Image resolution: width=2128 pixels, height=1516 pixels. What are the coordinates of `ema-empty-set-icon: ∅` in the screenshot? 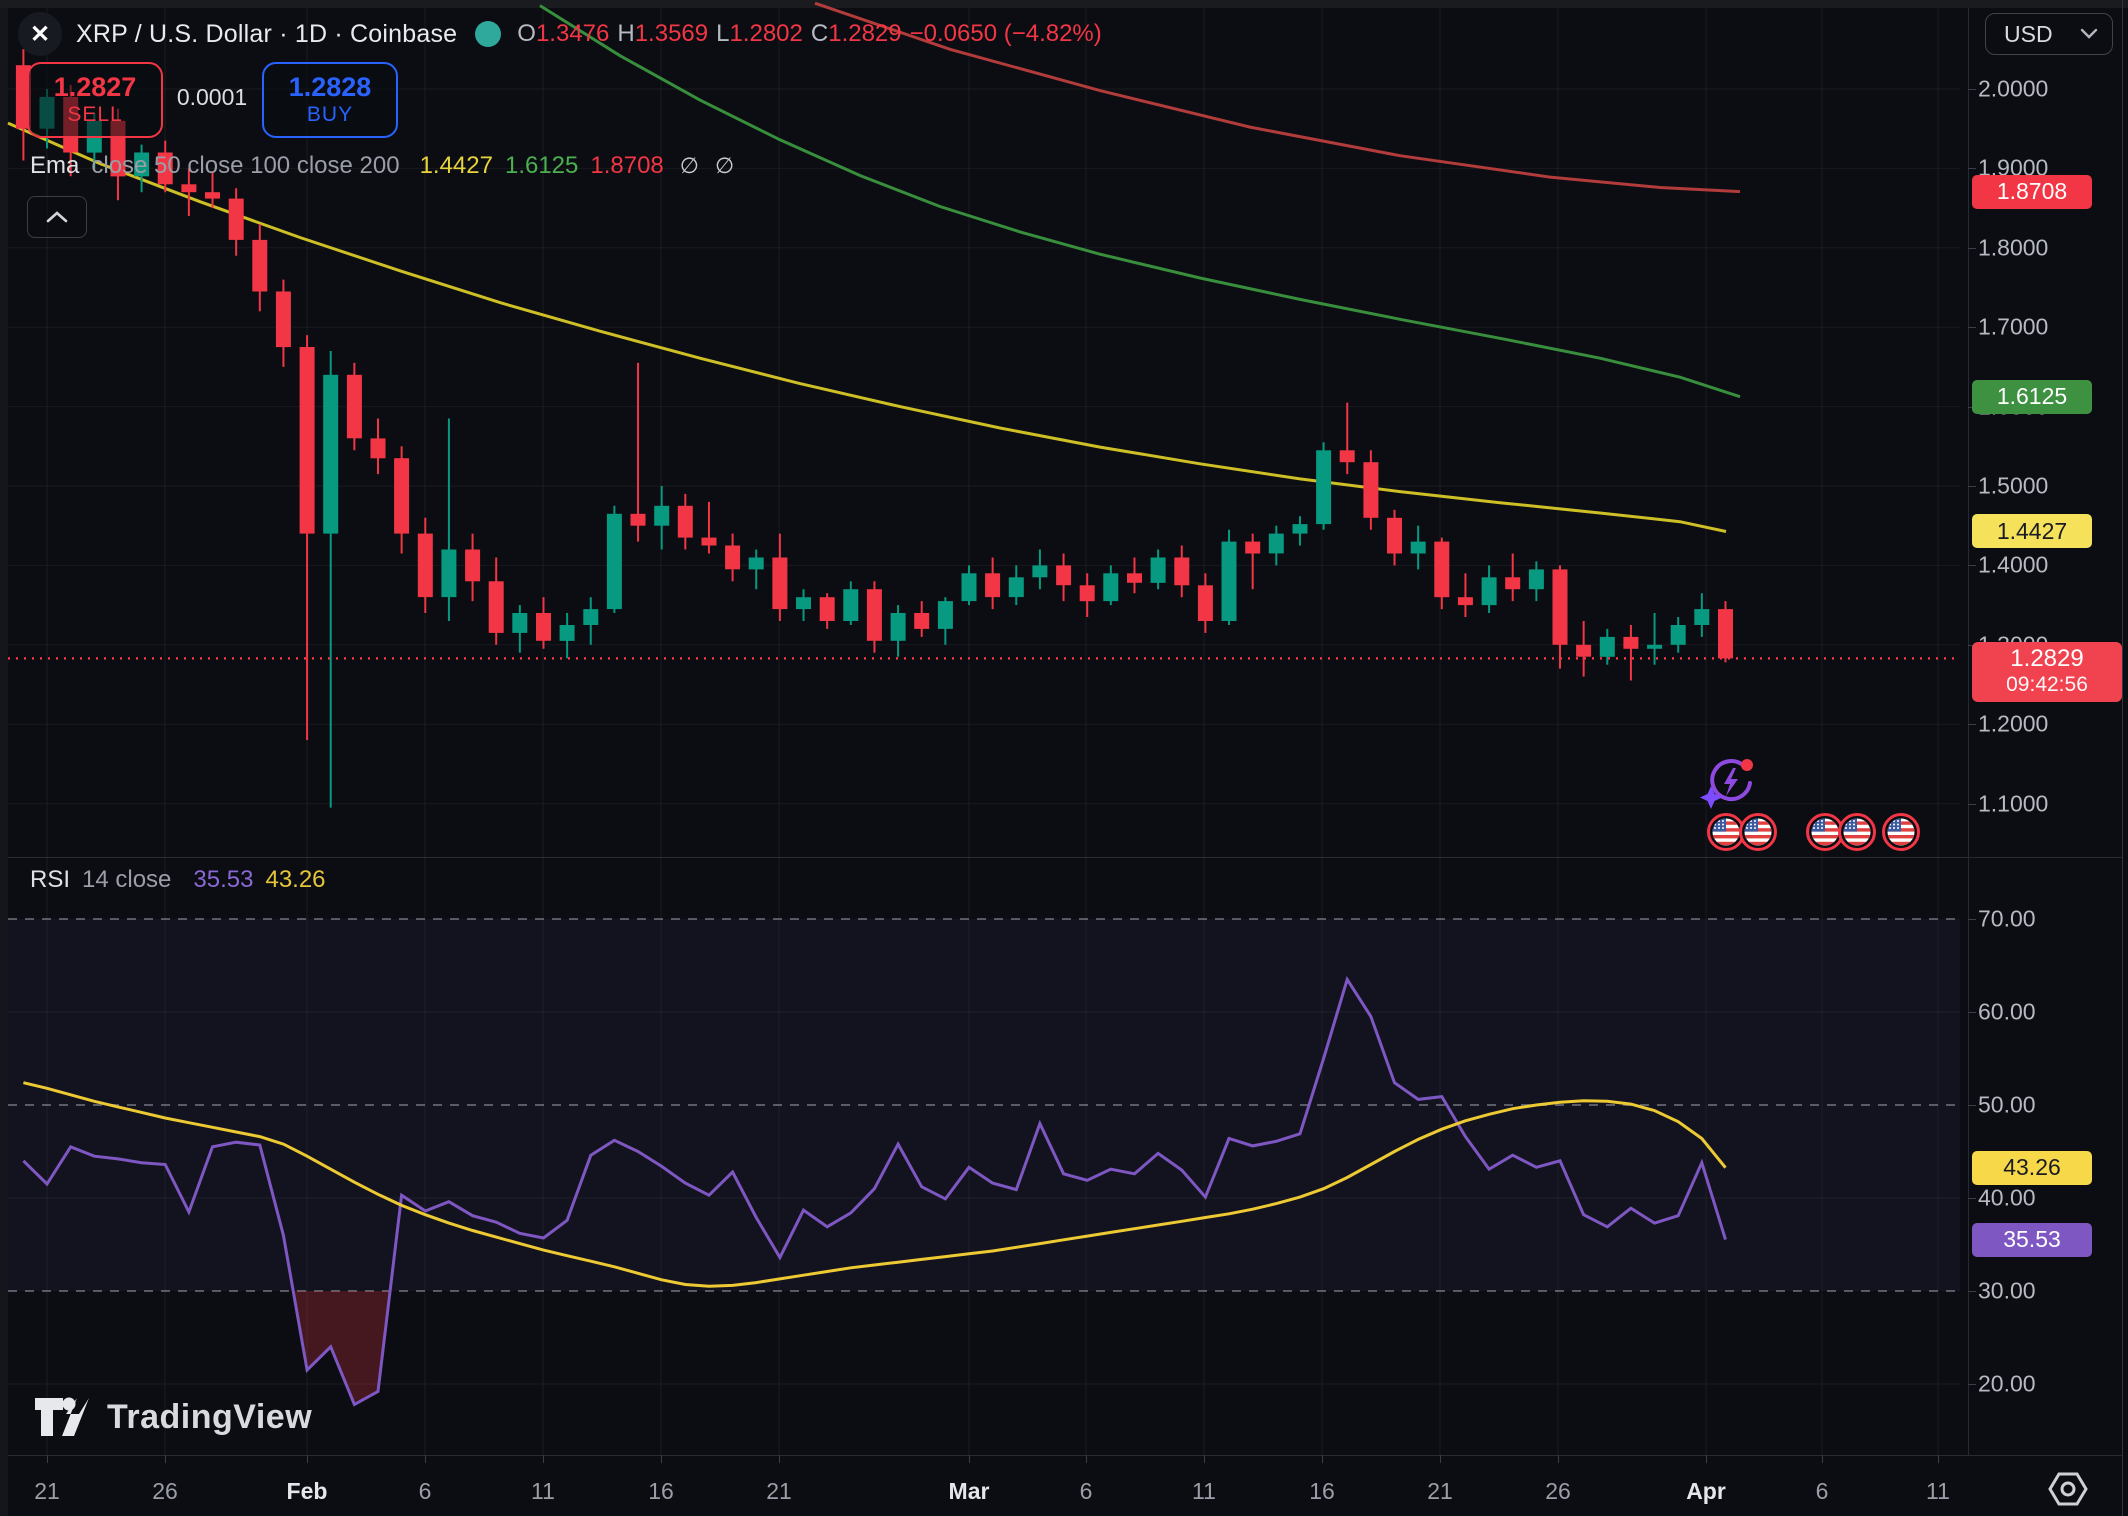 It's located at (689, 165).